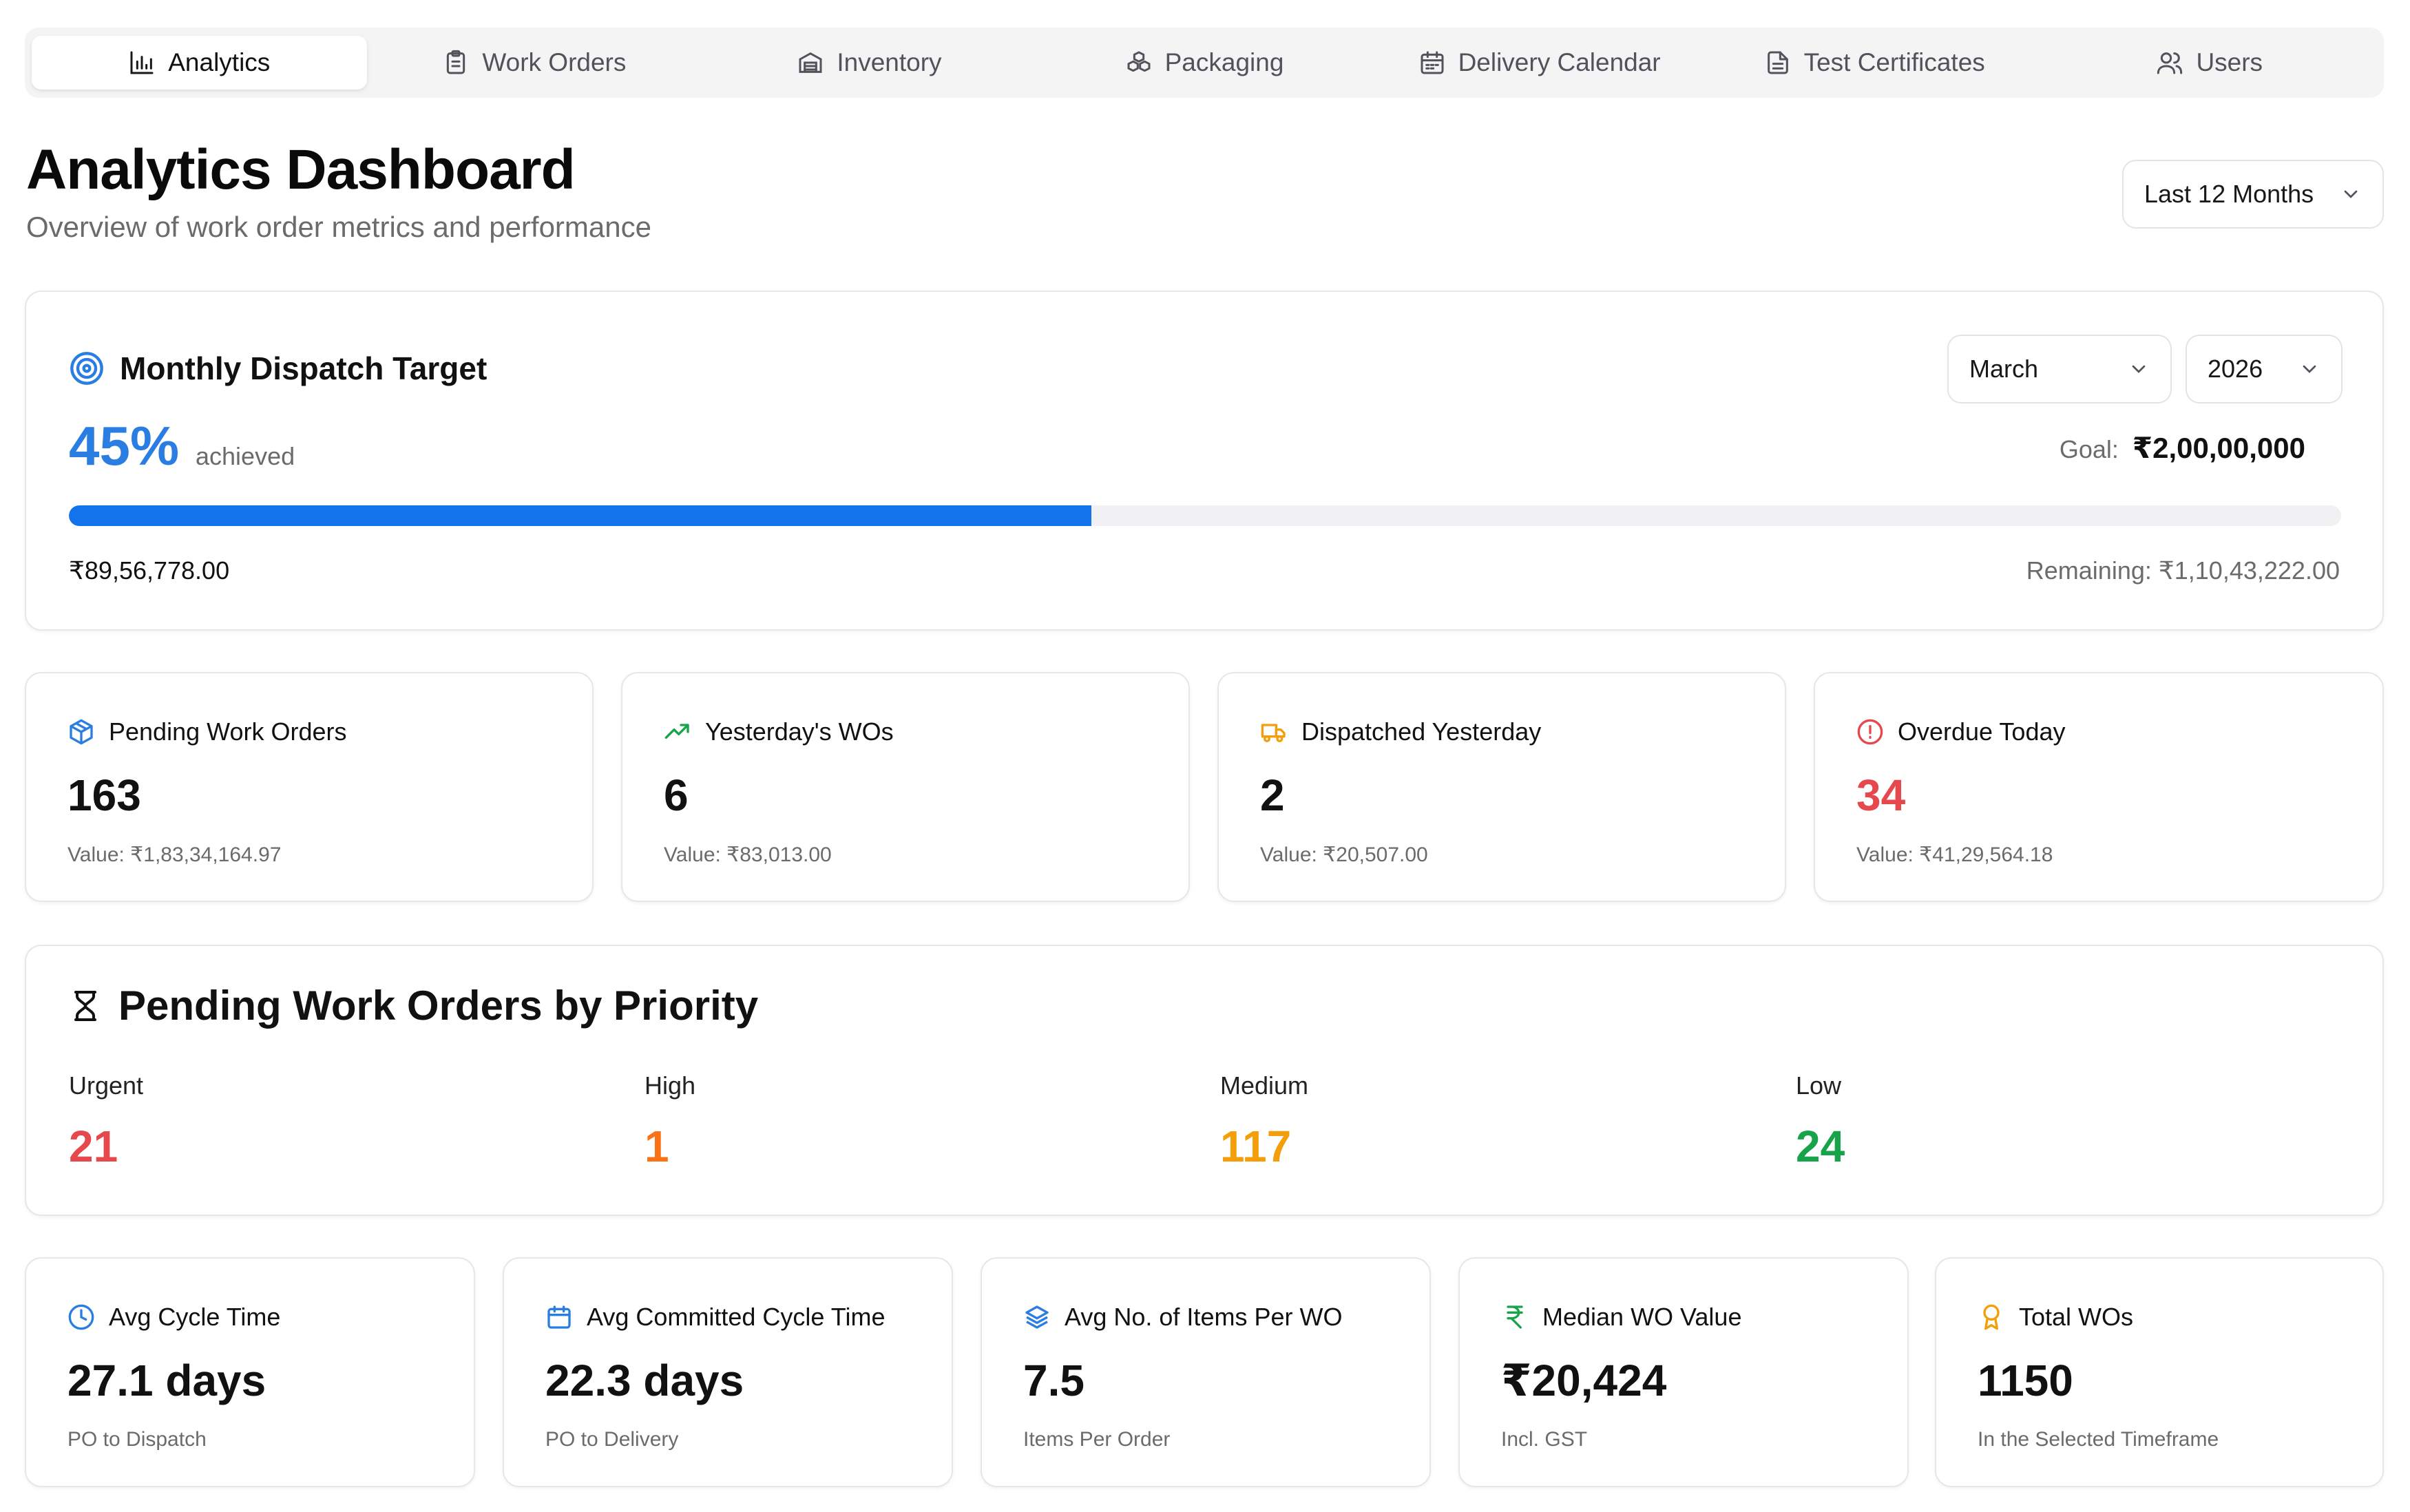 Image resolution: width=2410 pixels, height=1512 pixels. What do you see at coordinates (1881, 795) in the screenshot?
I see `kpi-value: 34` at bounding box center [1881, 795].